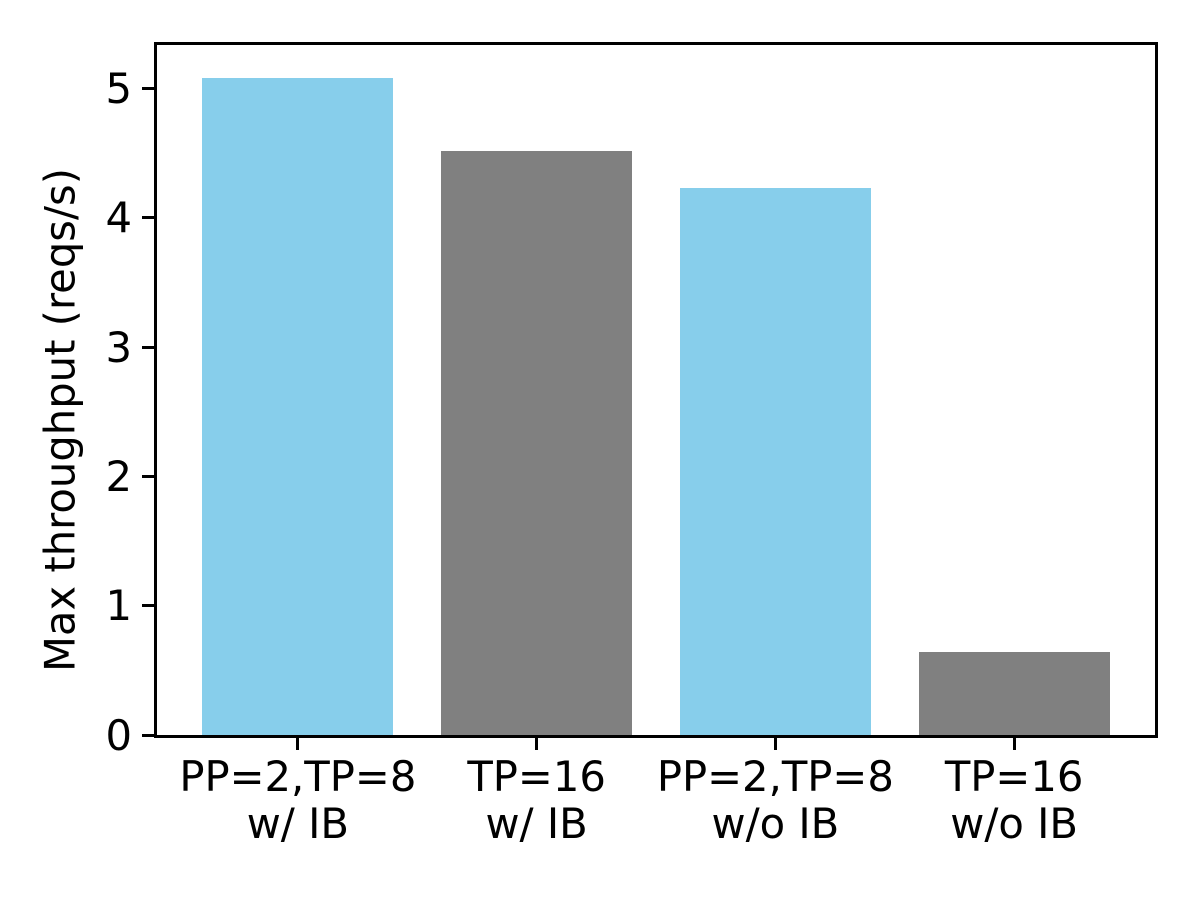 The image size is (1200, 900). What do you see at coordinates (118, 735) in the screenshot?
I see `y-tick-label: 0` at bounding box center [118, 735].